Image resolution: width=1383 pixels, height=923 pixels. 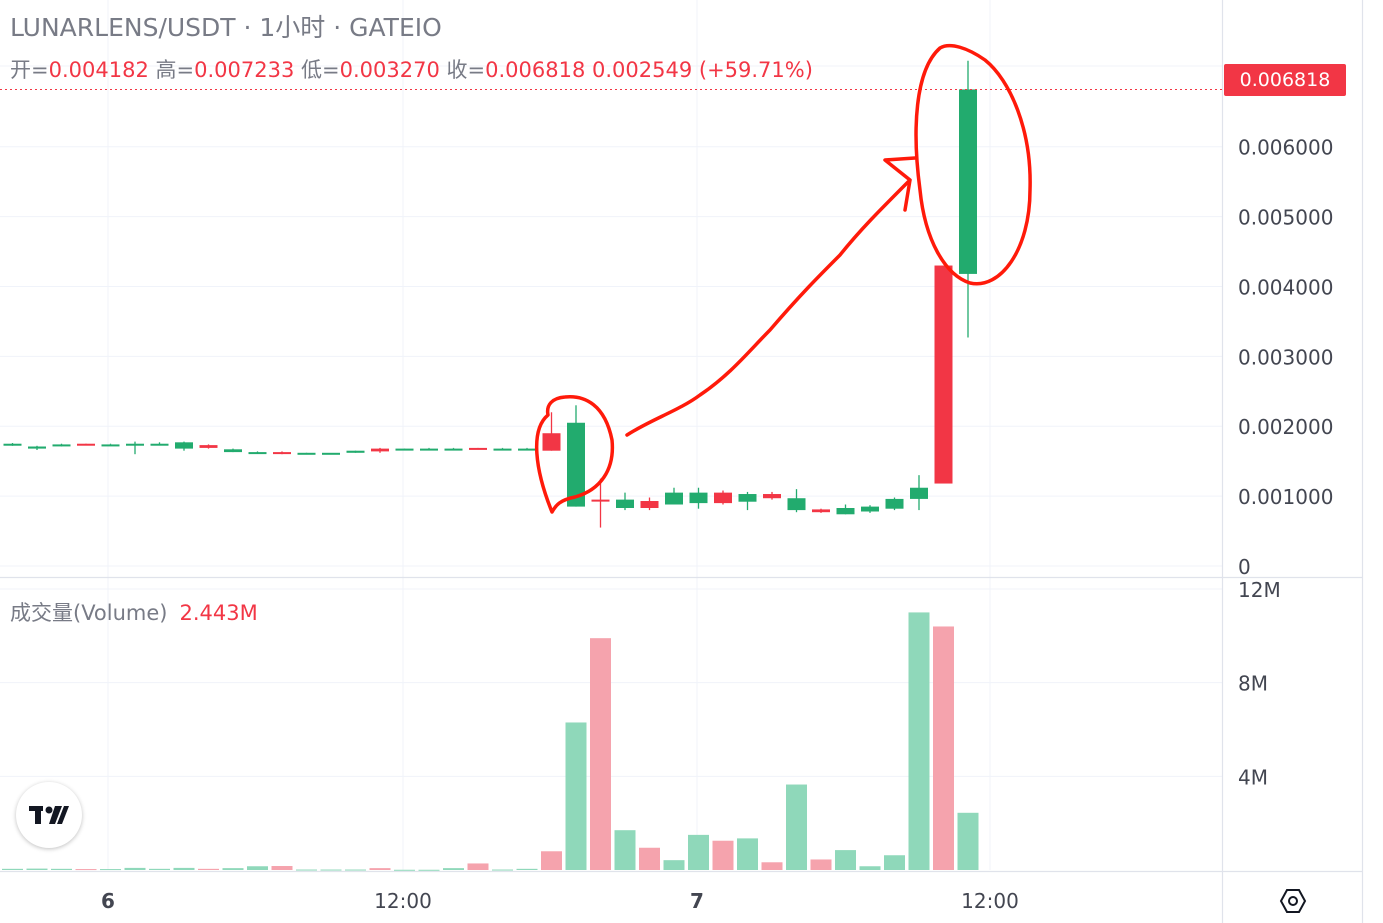 I want to click on volume-tick-label: 8M, so click(x=1253, y=684).